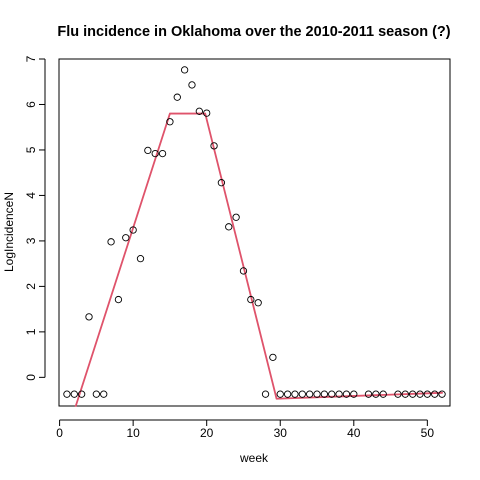 The height and width of the screenshot is (480, 480). I want to click on y-axis: 0 1 2 3 4 5 6 7, so click(35, 218).